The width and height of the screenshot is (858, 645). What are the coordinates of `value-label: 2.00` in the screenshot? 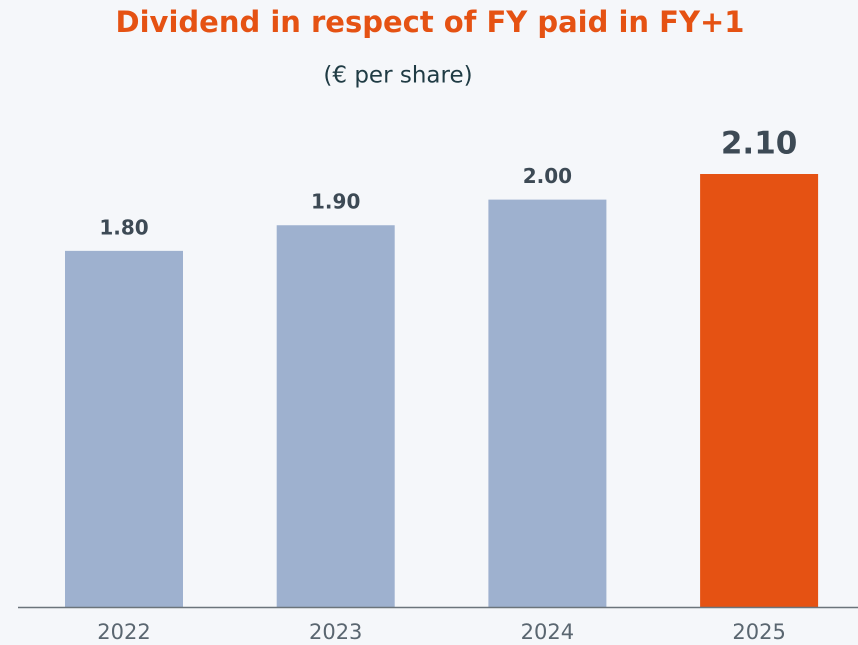 It's located at (547, 176).